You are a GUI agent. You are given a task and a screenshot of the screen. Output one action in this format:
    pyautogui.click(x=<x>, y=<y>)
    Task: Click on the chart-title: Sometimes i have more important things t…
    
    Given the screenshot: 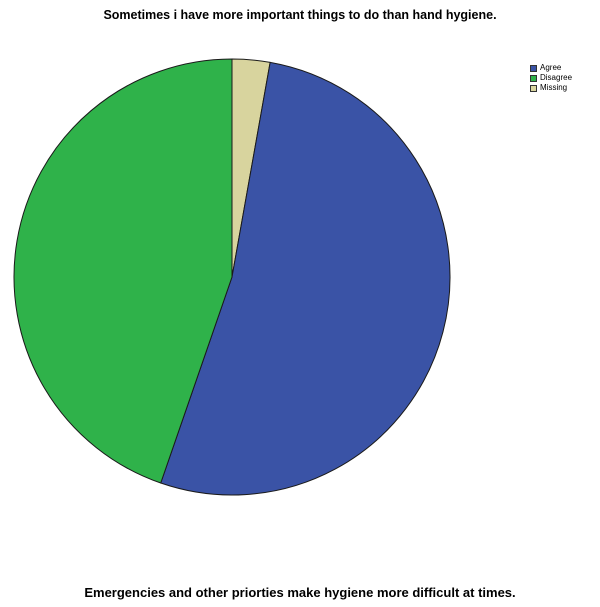 What is the action you would take?
    pyautogui.click(x=300, y=15)
    